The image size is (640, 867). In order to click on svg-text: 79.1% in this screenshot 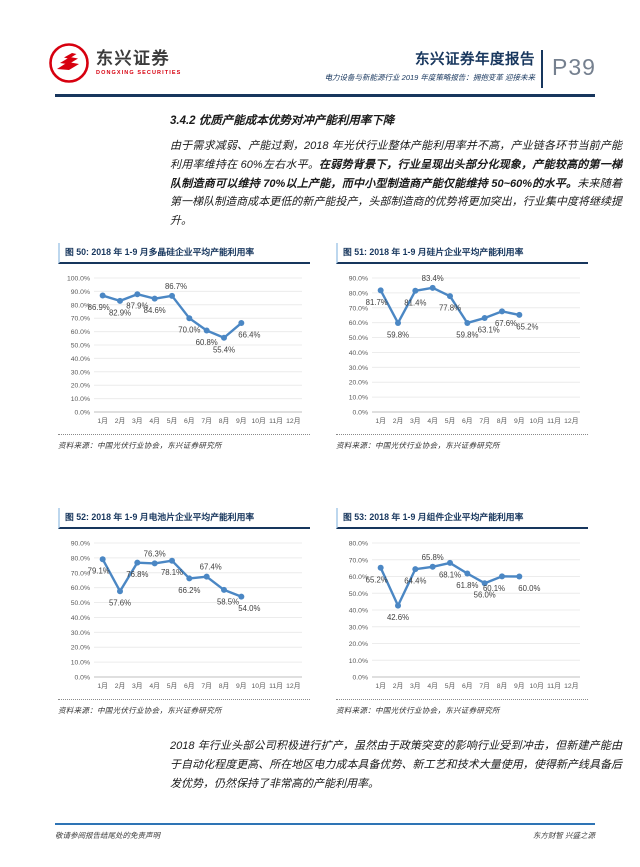, I will do `click(99, 571)`.